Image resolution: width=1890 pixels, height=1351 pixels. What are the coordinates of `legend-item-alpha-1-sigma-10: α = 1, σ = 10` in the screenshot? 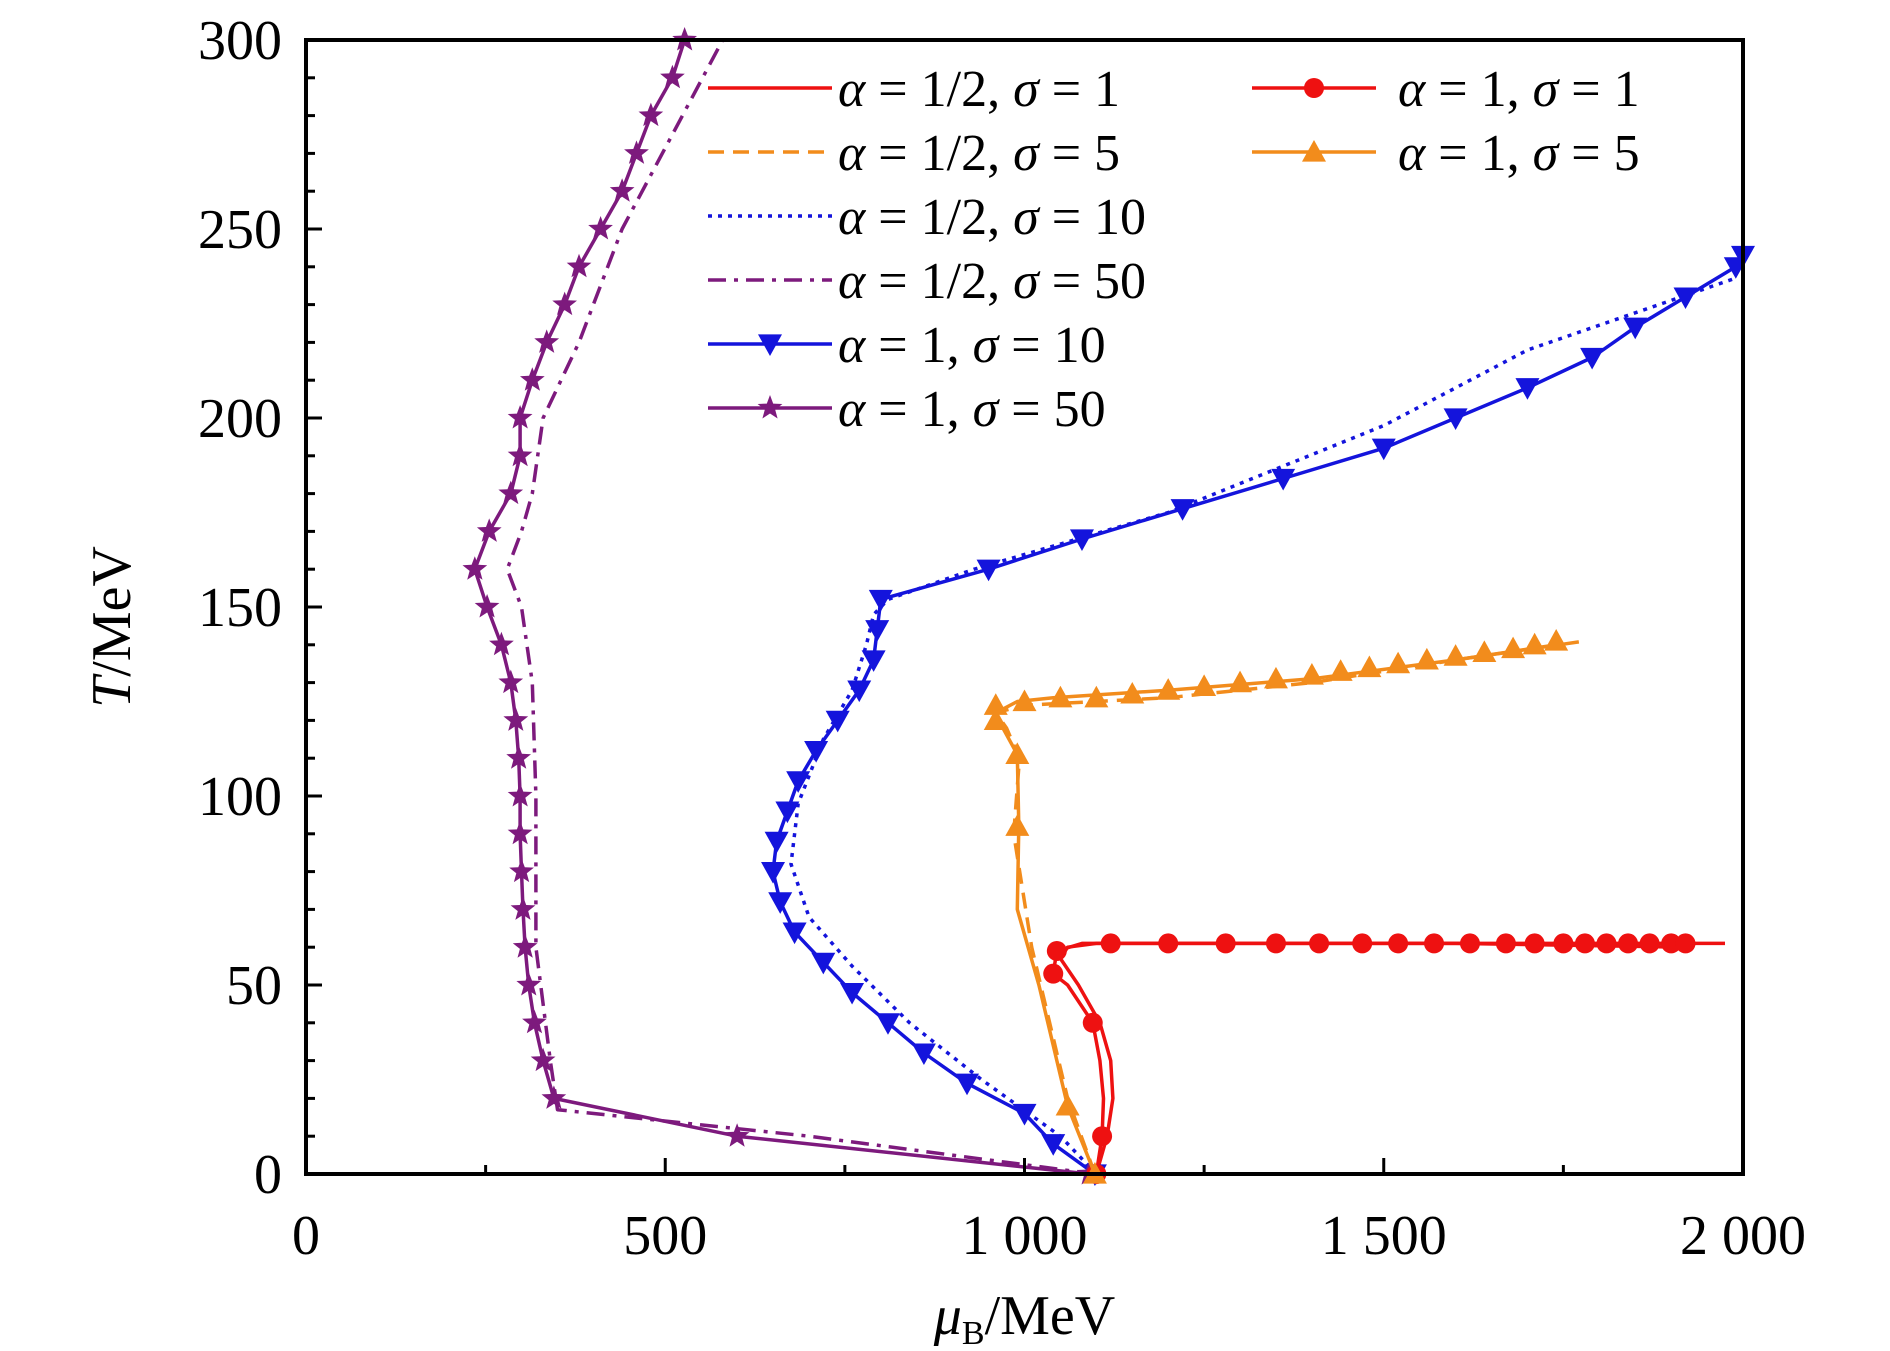 It's located at (907, 345).